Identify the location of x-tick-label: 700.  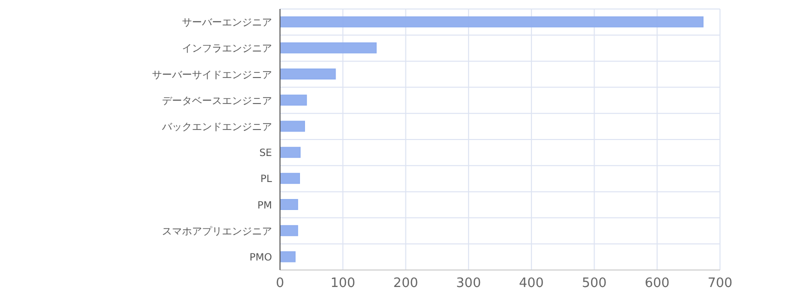
(720, 284).